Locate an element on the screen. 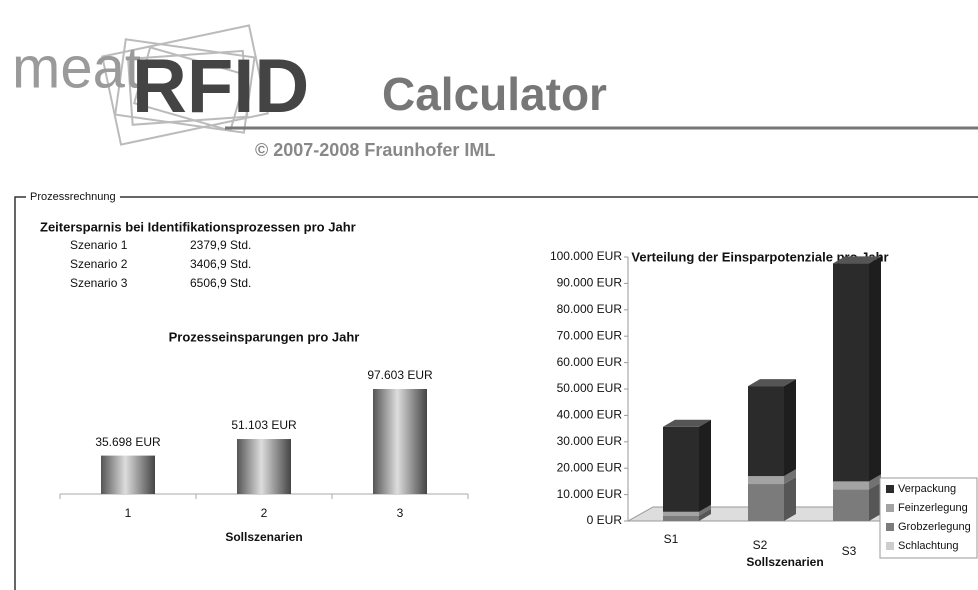  copyright: © 2007-2008 Fraunhofer IML is located at coordinates (375, 150).